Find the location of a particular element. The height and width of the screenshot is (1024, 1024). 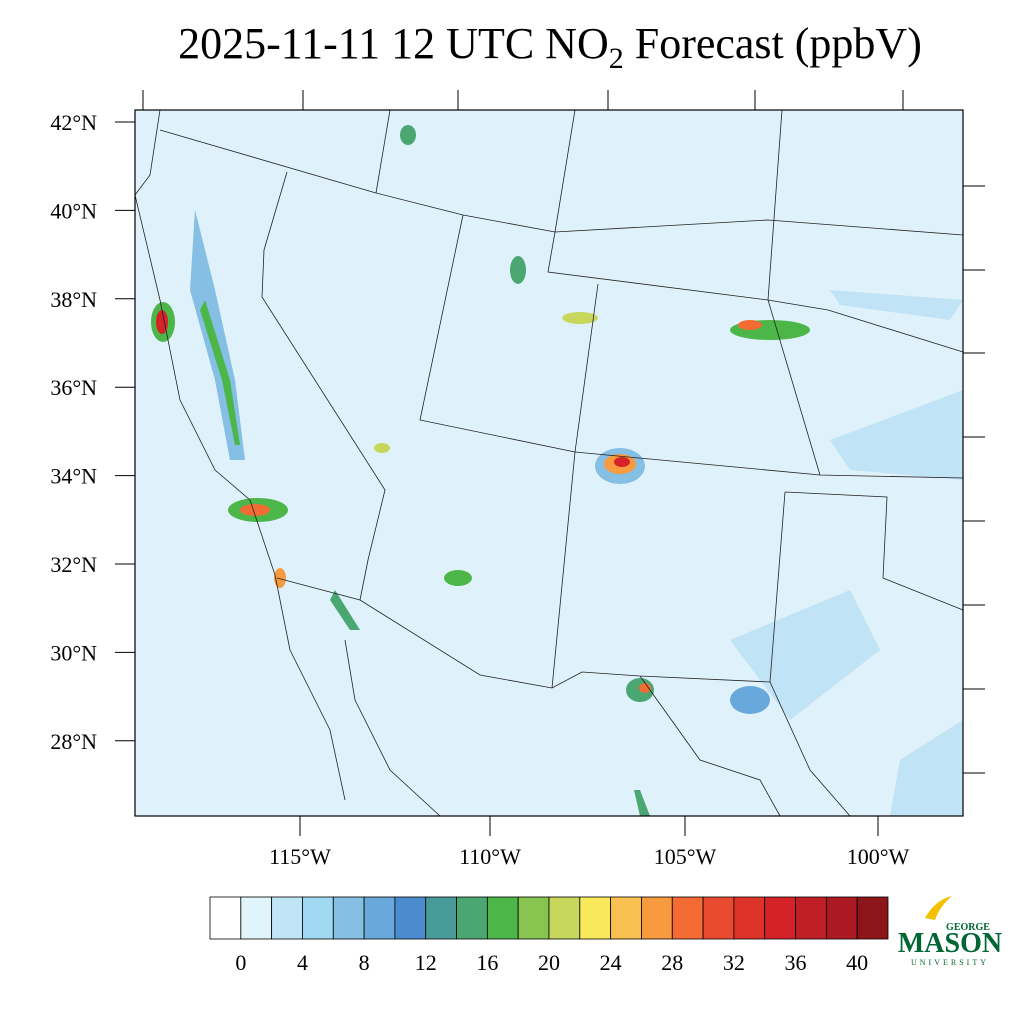

logo-main: MASON is located at coordinates (950, 943).